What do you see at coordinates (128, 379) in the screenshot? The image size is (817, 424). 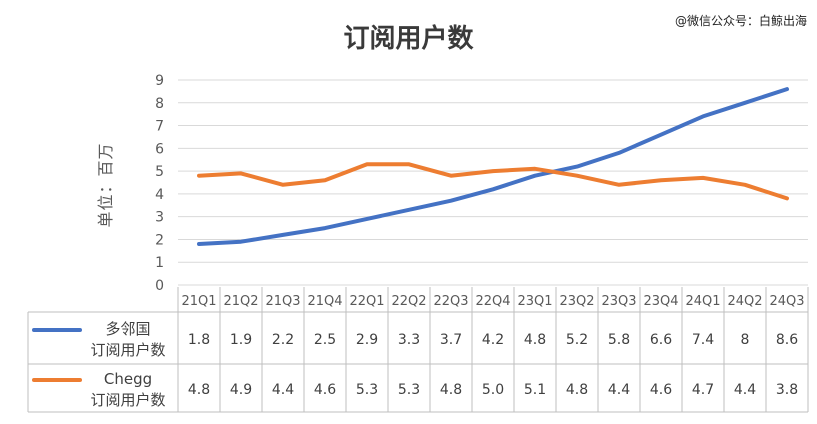 I see `legend-label: Chegg` at bounding box center [128, 379].